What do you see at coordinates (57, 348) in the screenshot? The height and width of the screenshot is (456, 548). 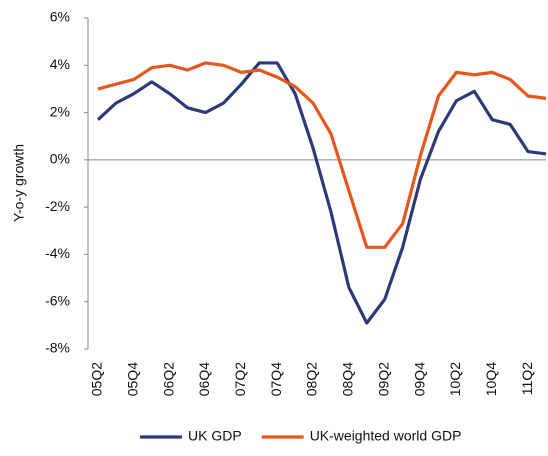 I see `y-tick-label: -8%` at bounding box center [57, 348].